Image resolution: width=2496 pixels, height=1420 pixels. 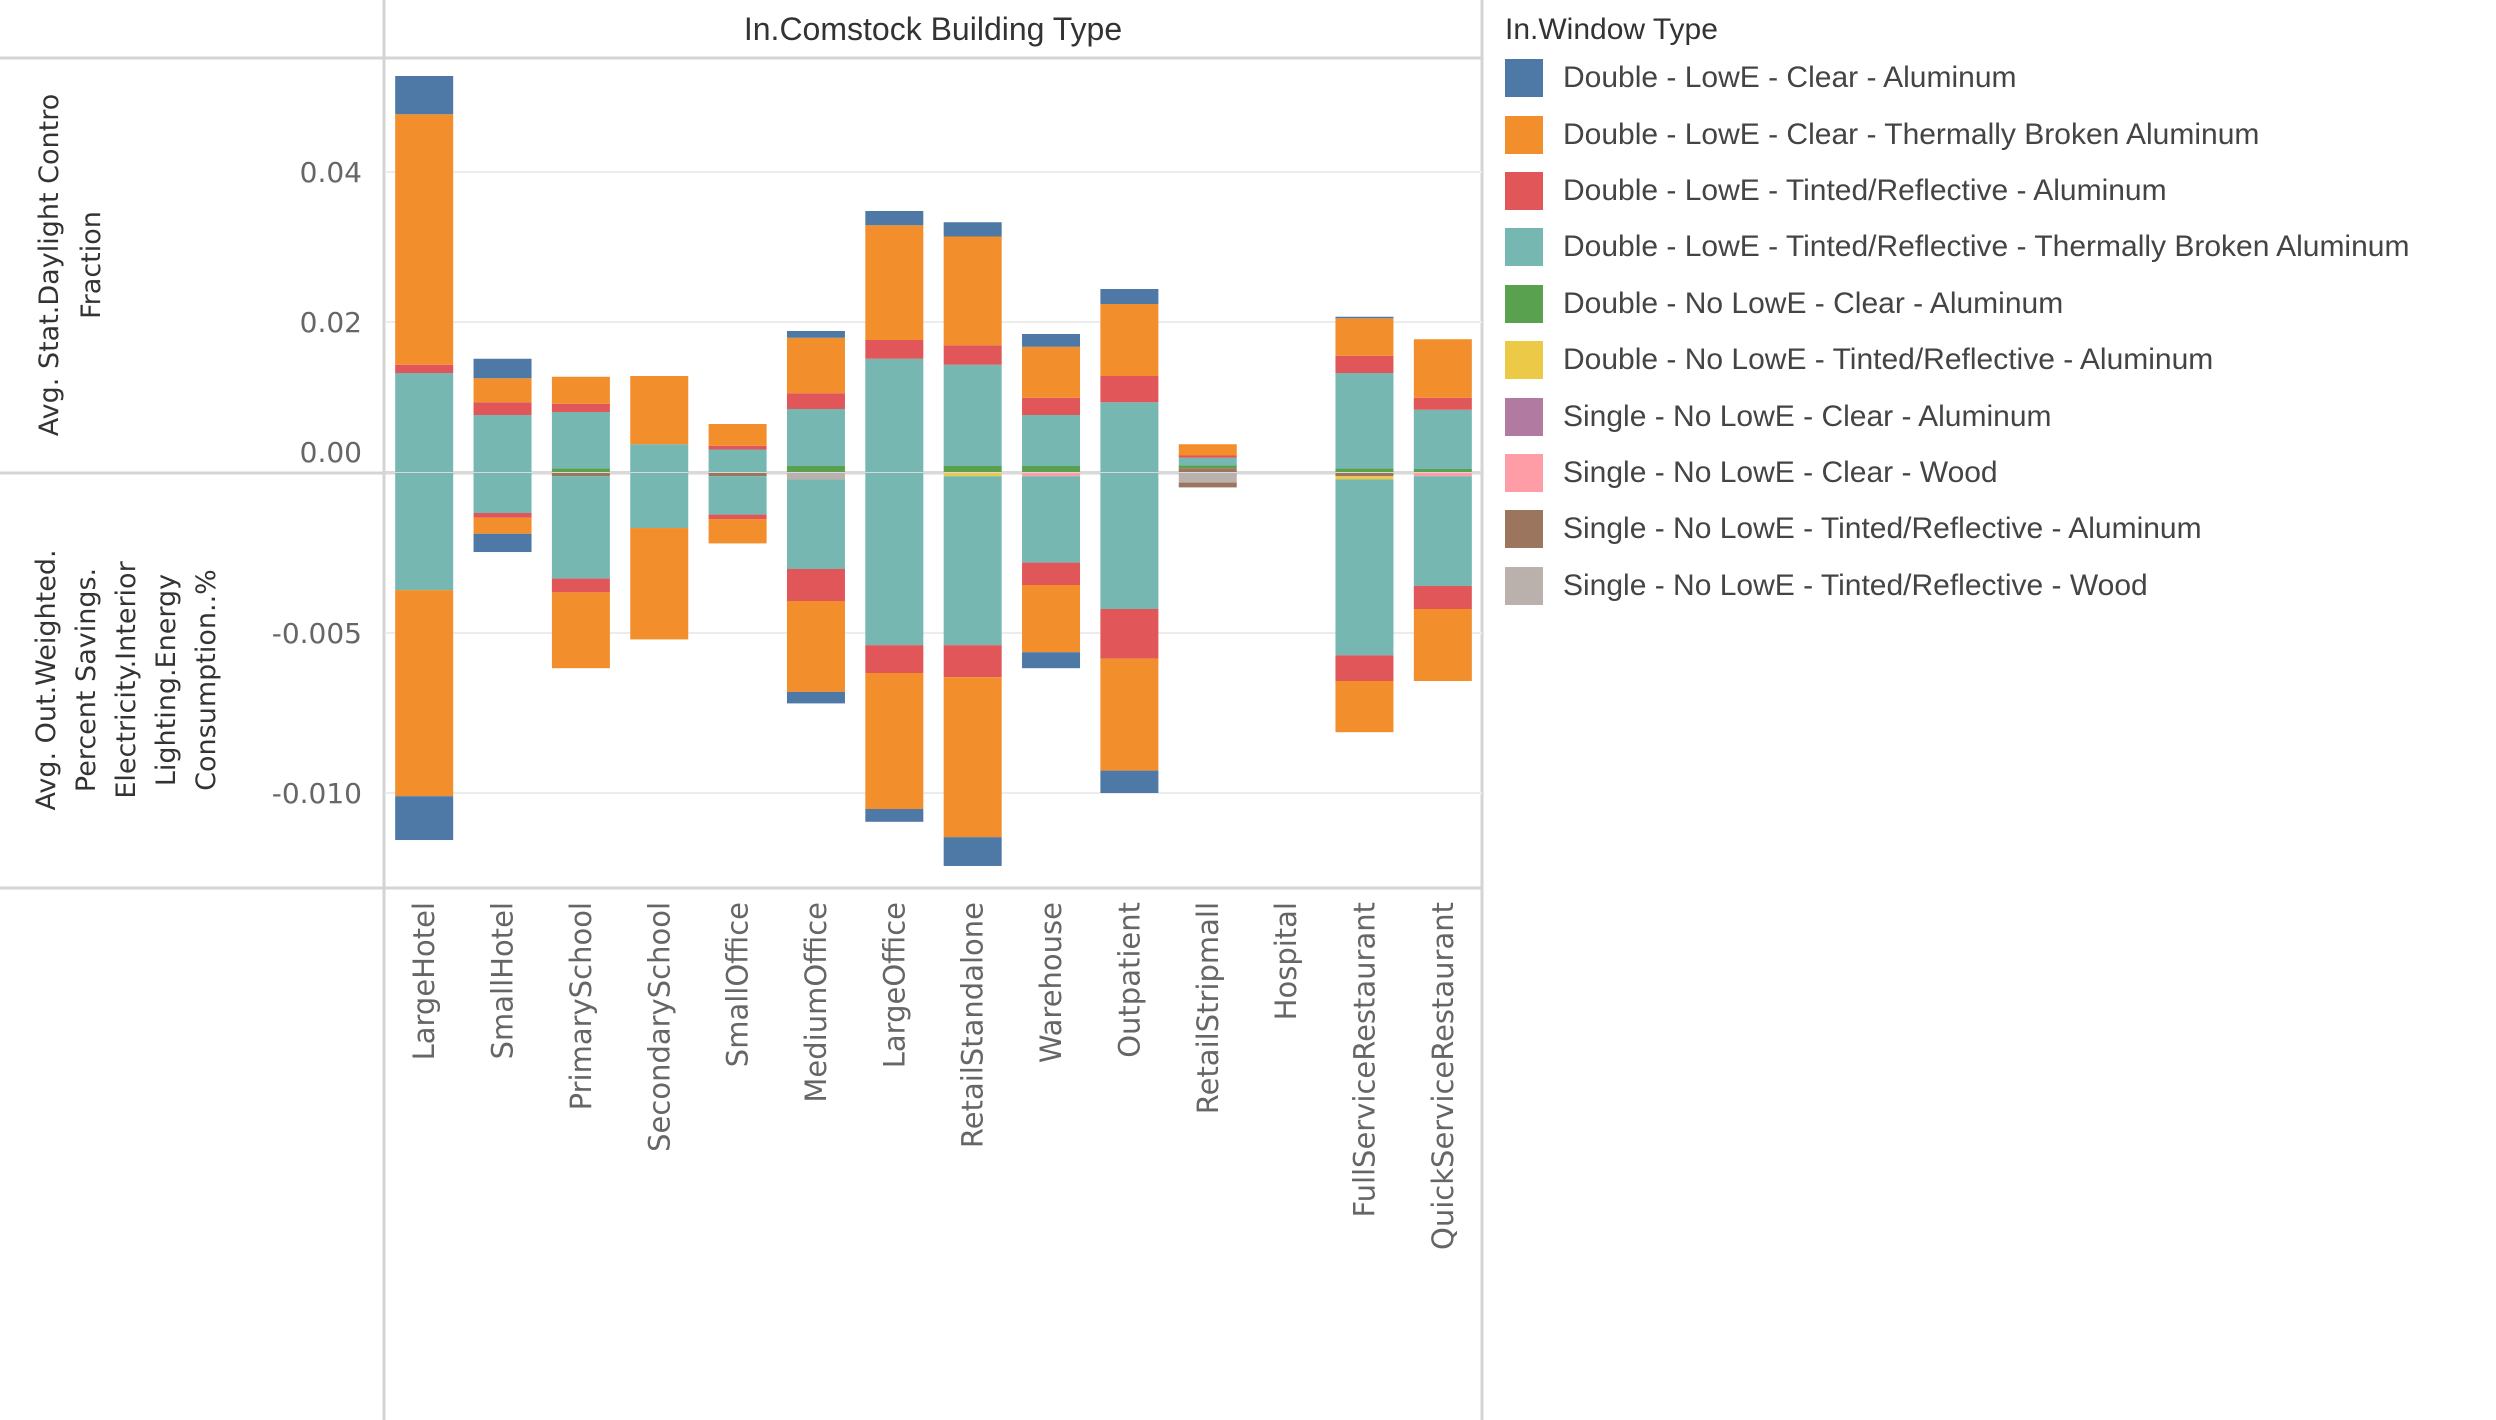 I want to click on bar-segment-dl_clear_al: Outpatient / dl_clear_al: 0.002, so click(x=1129, y=296).